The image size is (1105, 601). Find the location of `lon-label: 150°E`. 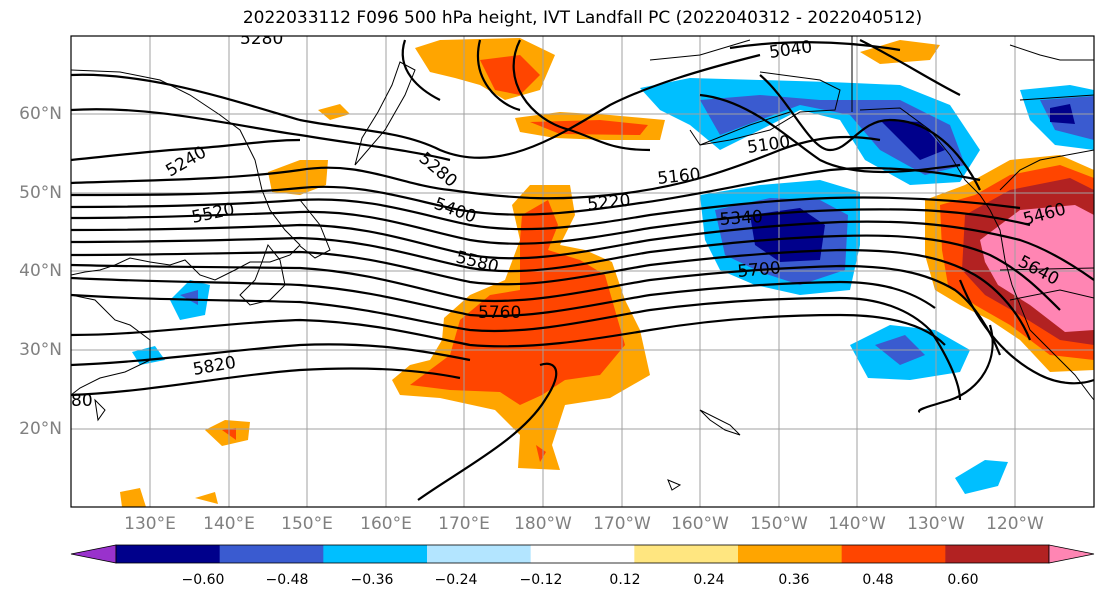

lon-label: 150°E is located at coordinates (307, 524).